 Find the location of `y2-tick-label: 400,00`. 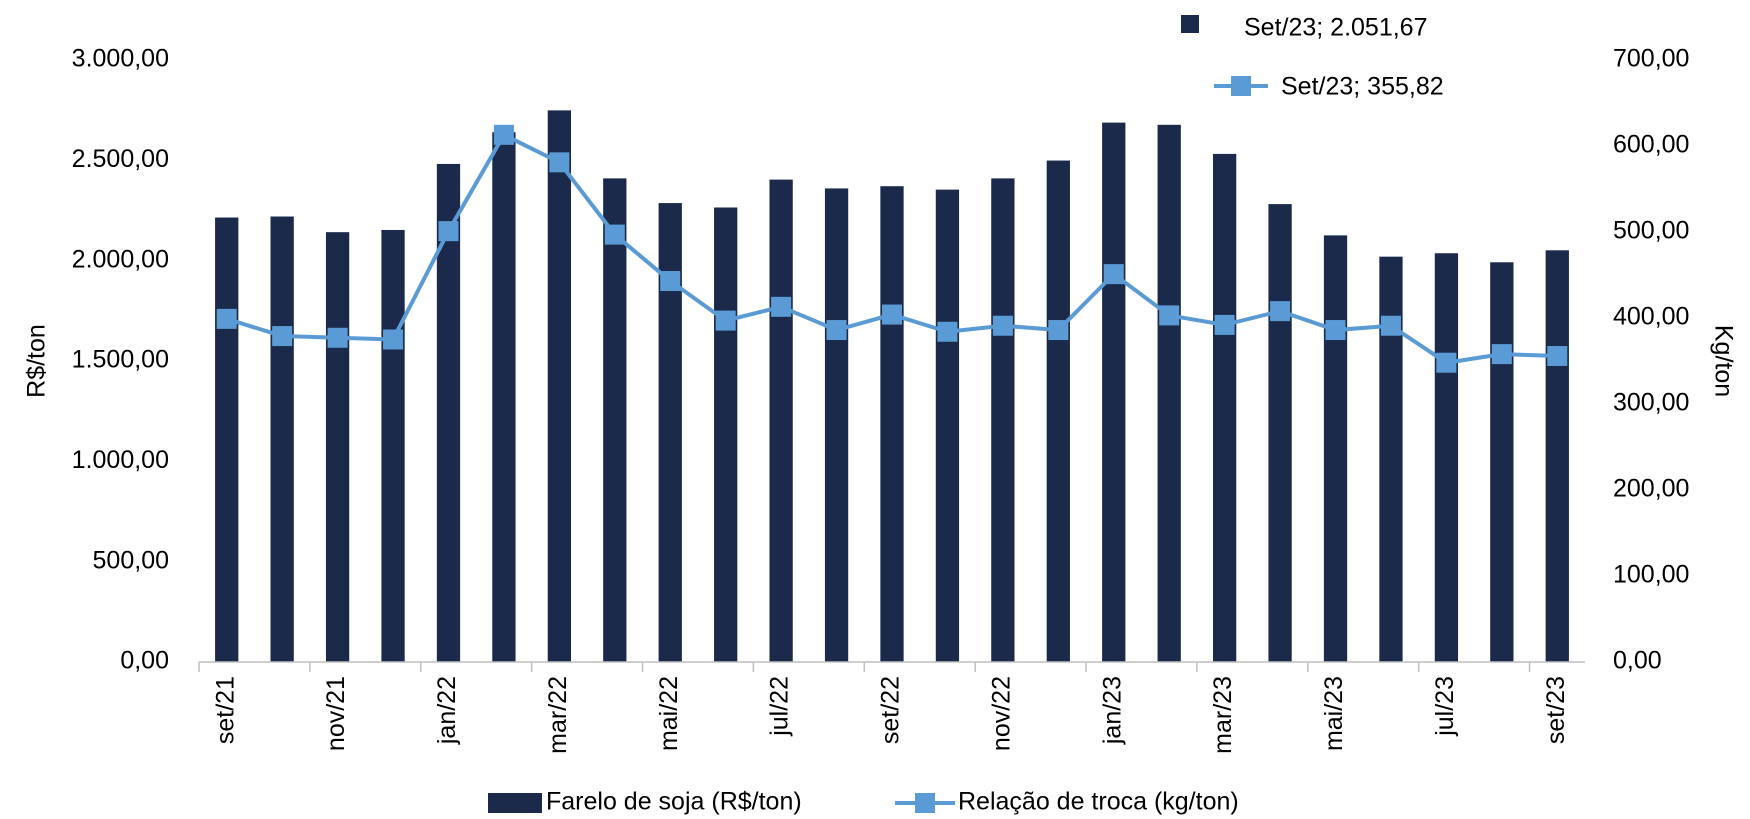

y2-tick-label: 400,00 is located at coordinates (1651, 317).